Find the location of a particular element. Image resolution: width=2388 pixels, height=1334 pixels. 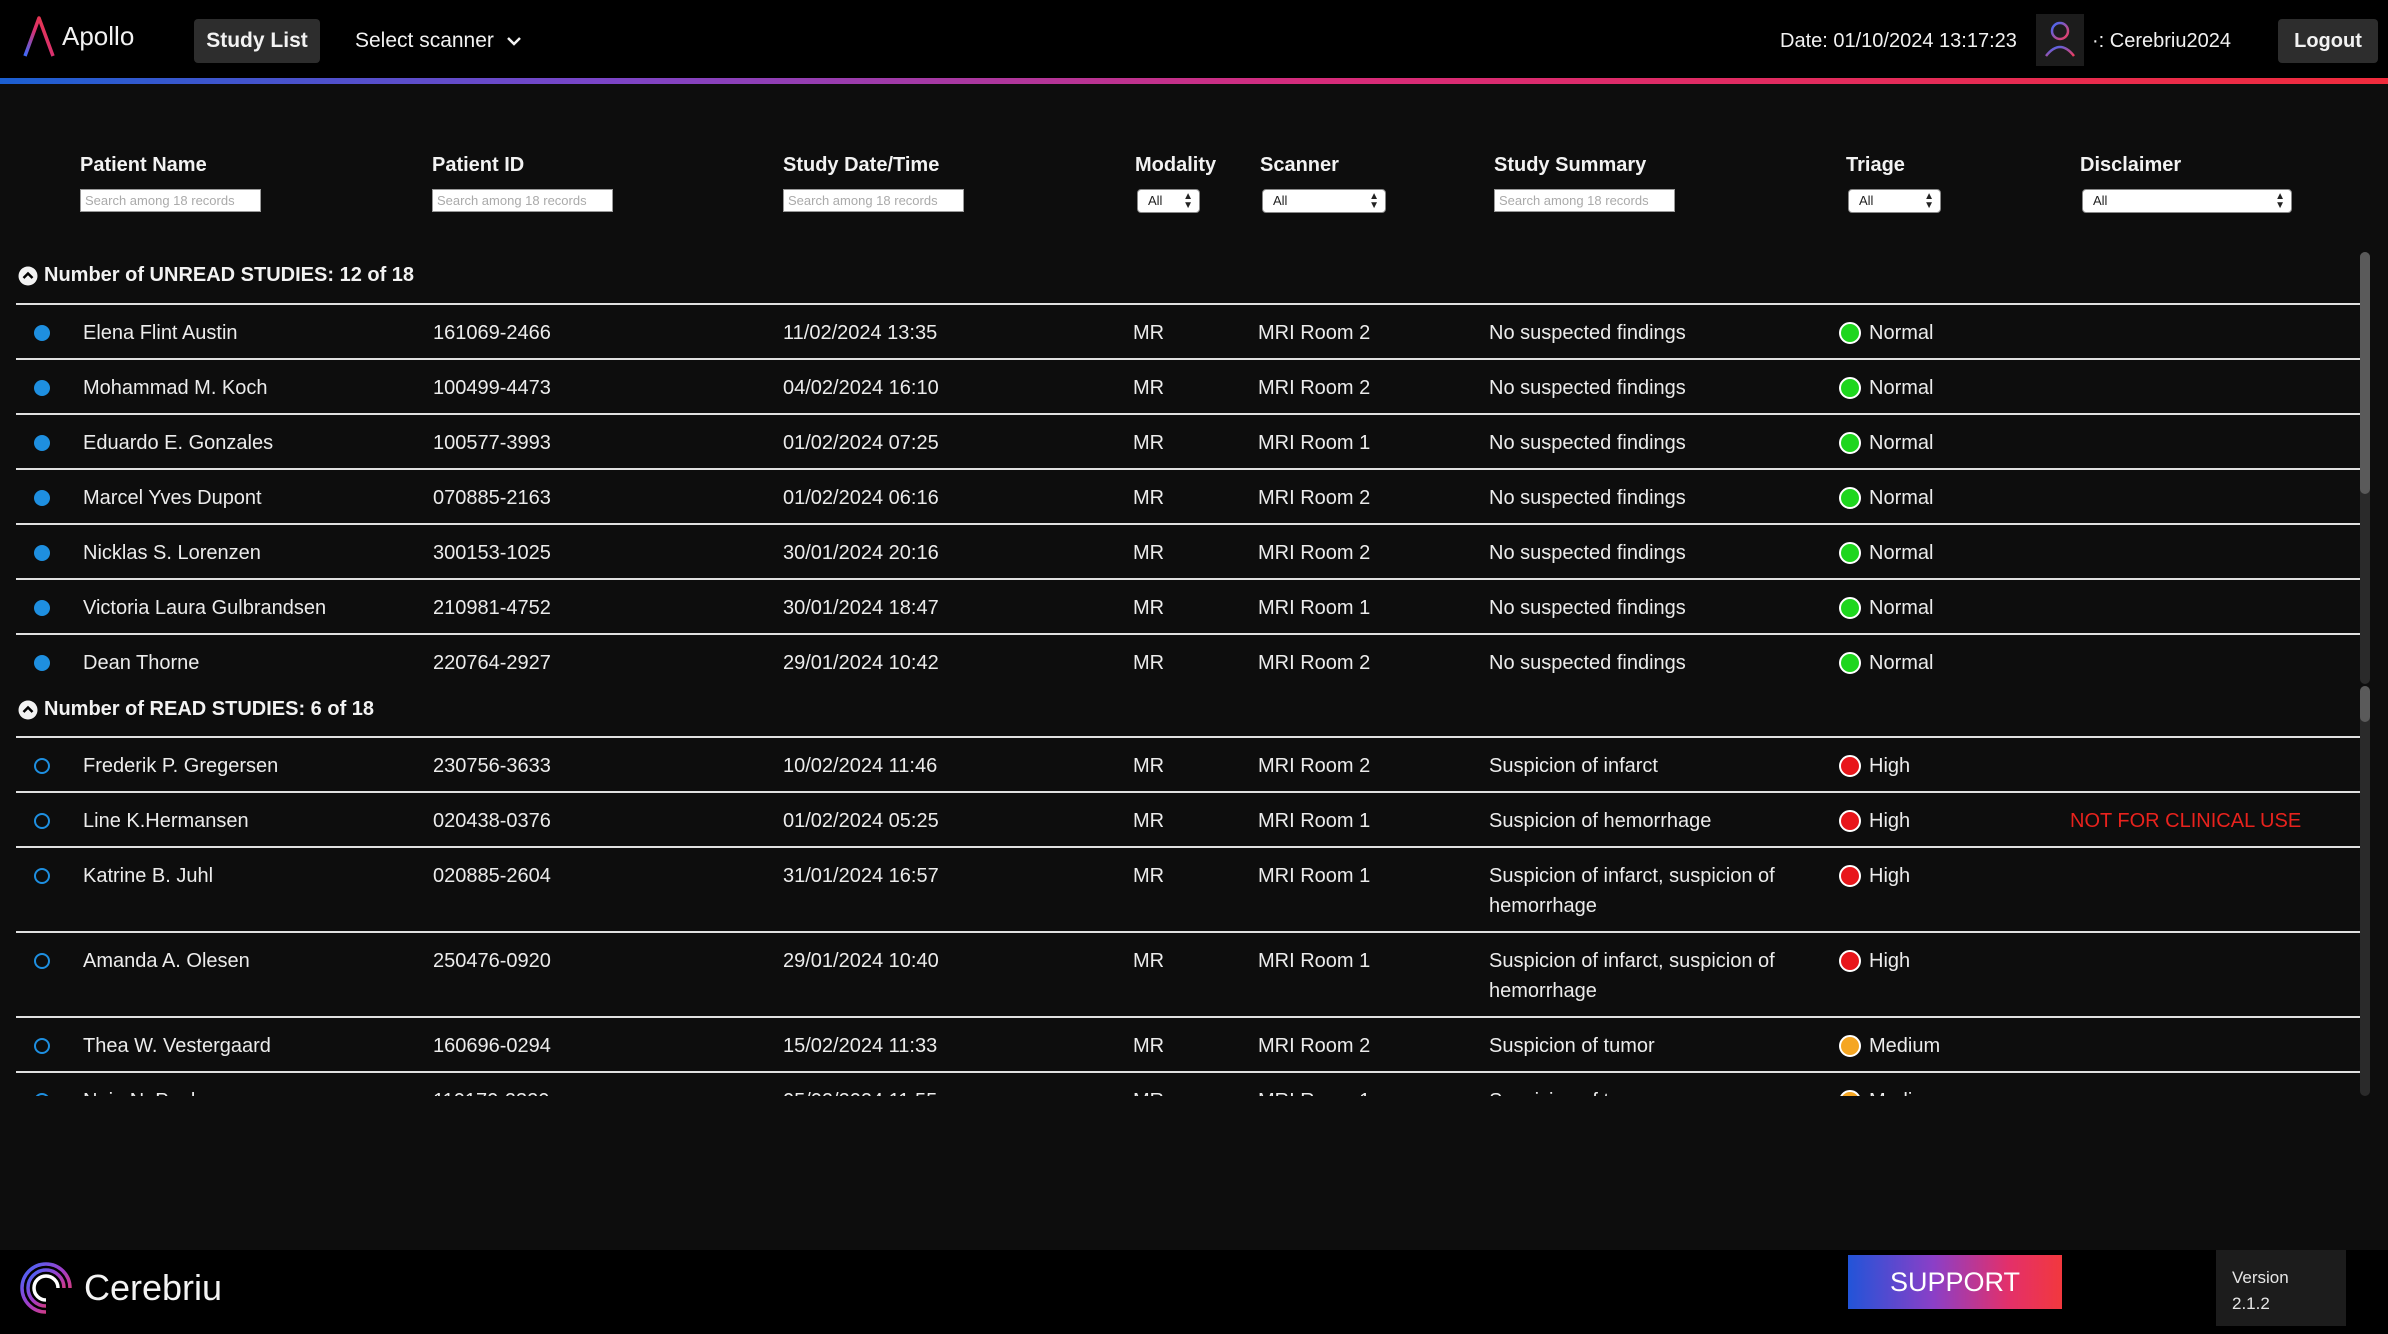

cell-name: Elena Flint Austin is located at coordinates (160, 333).